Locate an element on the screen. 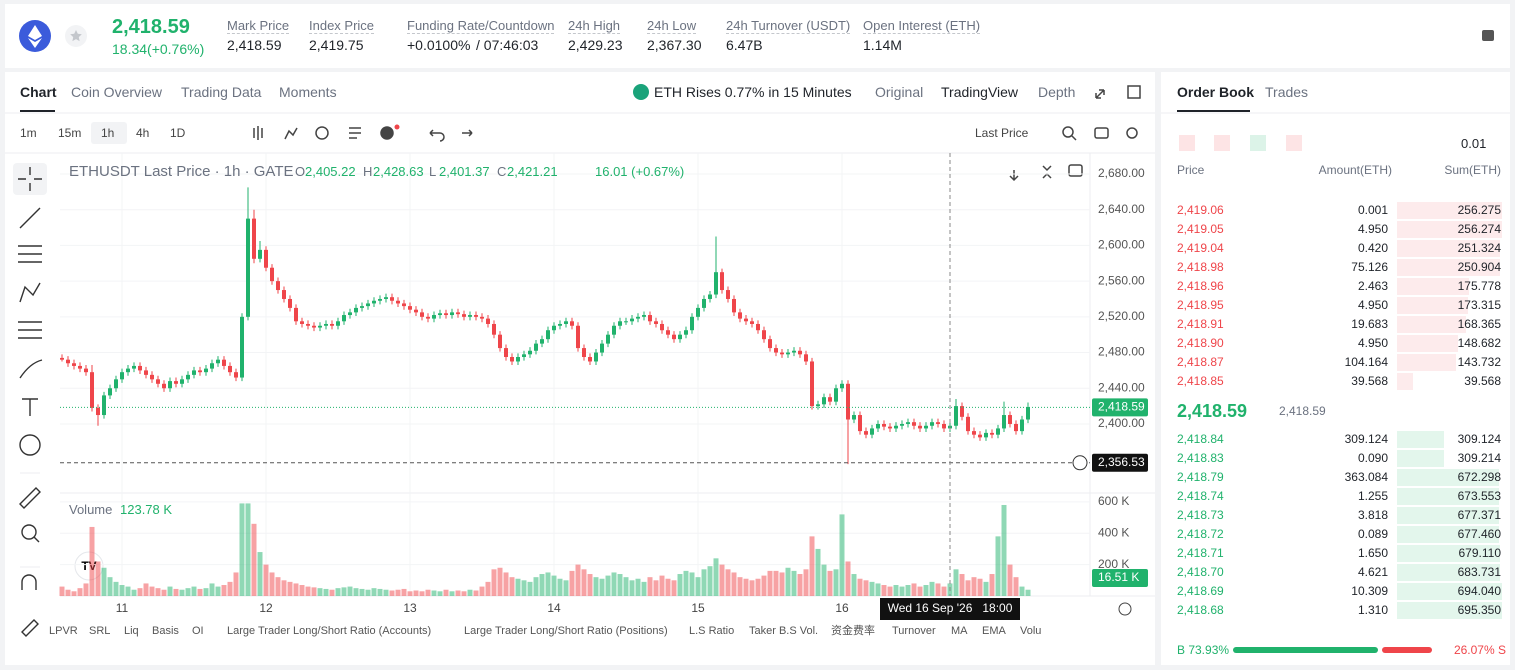 This screenshot has width=1515, height=670. y-tick-label: 2,600.00 is located at coordinates (1121, 245).